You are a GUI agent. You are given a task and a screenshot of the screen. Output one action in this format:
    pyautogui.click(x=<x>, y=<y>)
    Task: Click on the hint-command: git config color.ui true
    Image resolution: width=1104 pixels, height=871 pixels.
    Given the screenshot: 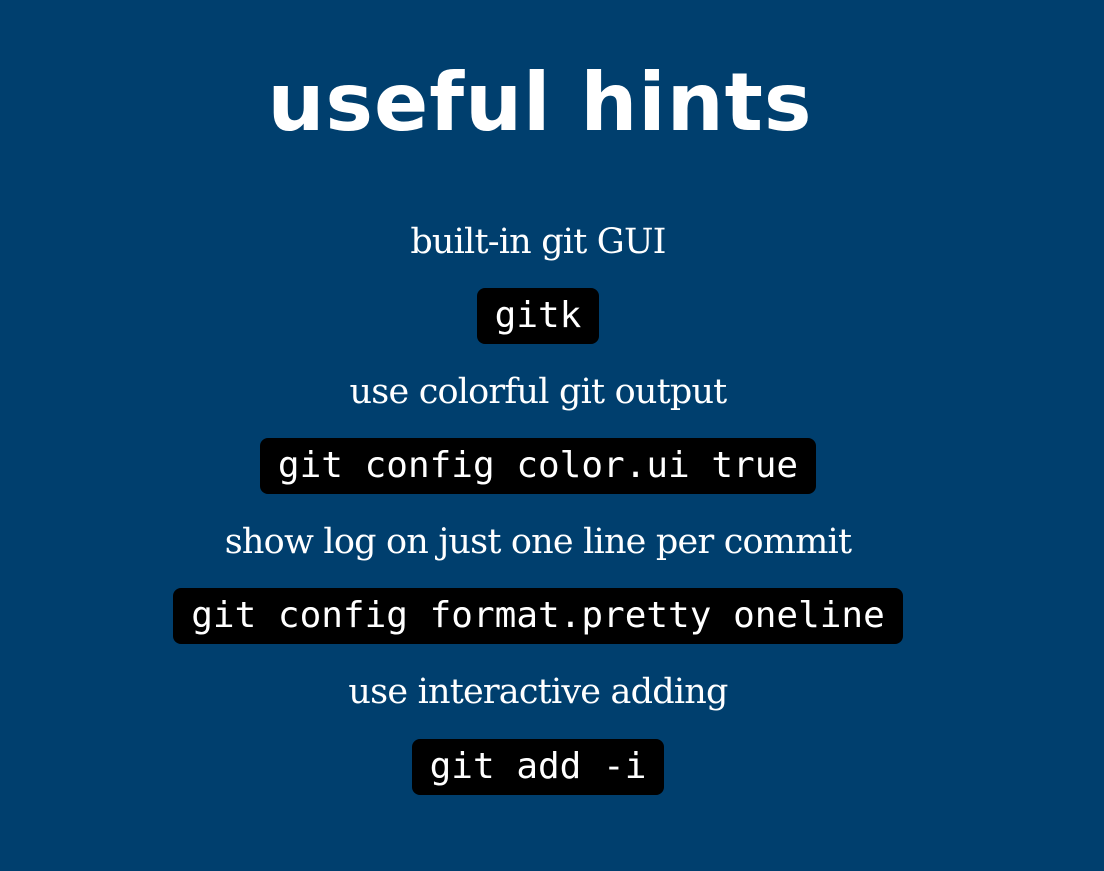 What is the action you would take?
    pyautogui.click(x=538, y=466)
    